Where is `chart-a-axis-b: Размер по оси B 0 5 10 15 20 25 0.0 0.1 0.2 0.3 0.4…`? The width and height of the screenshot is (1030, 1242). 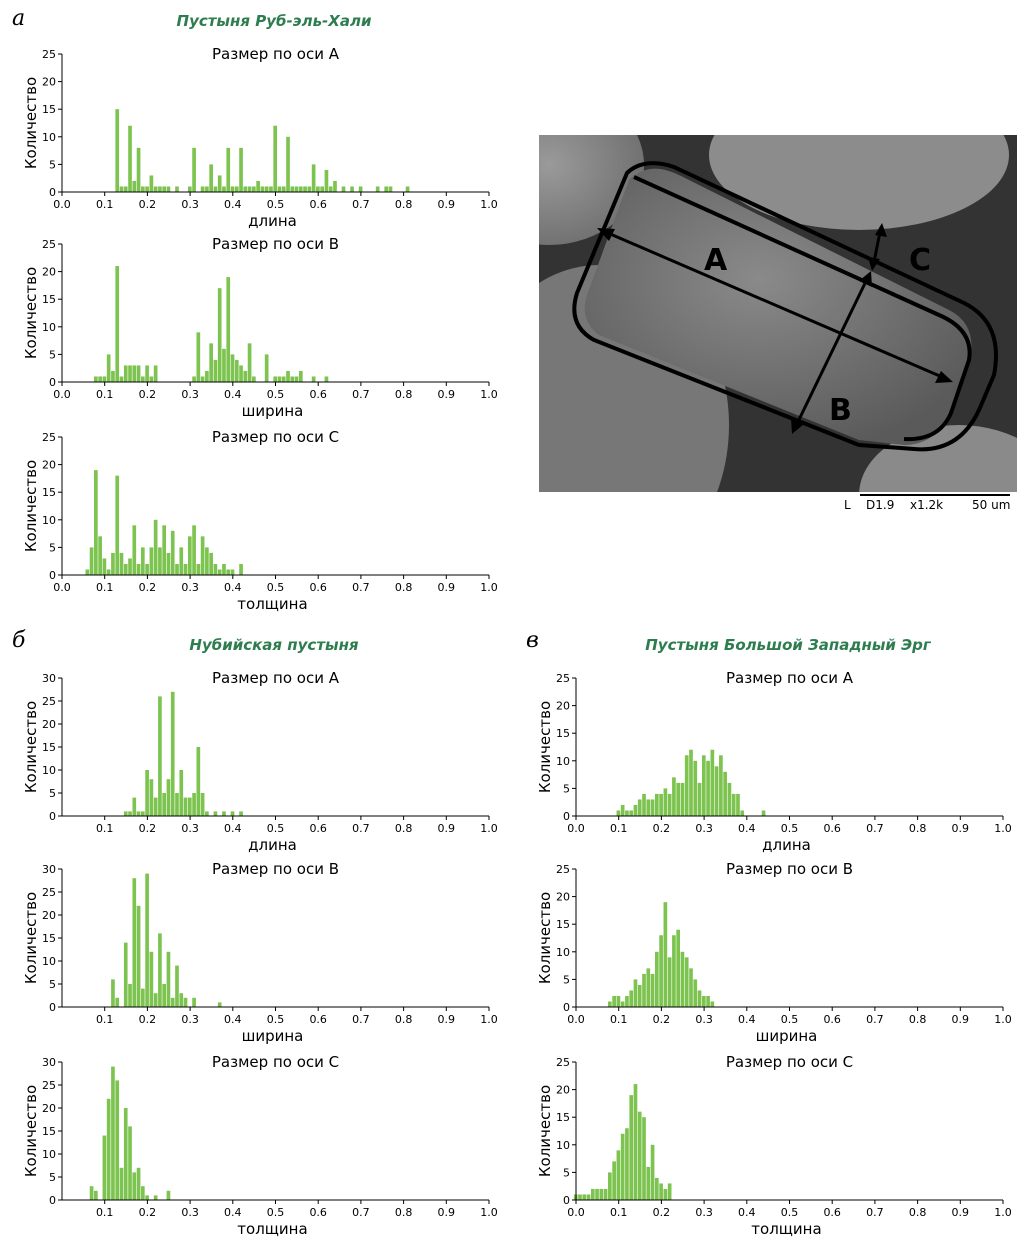 chart-a-axis-b: Размер по оси B 0 5 10 15 20 25 0.0 0.1 0.2 0.3 0.4… is located at coordinates (260, 327).